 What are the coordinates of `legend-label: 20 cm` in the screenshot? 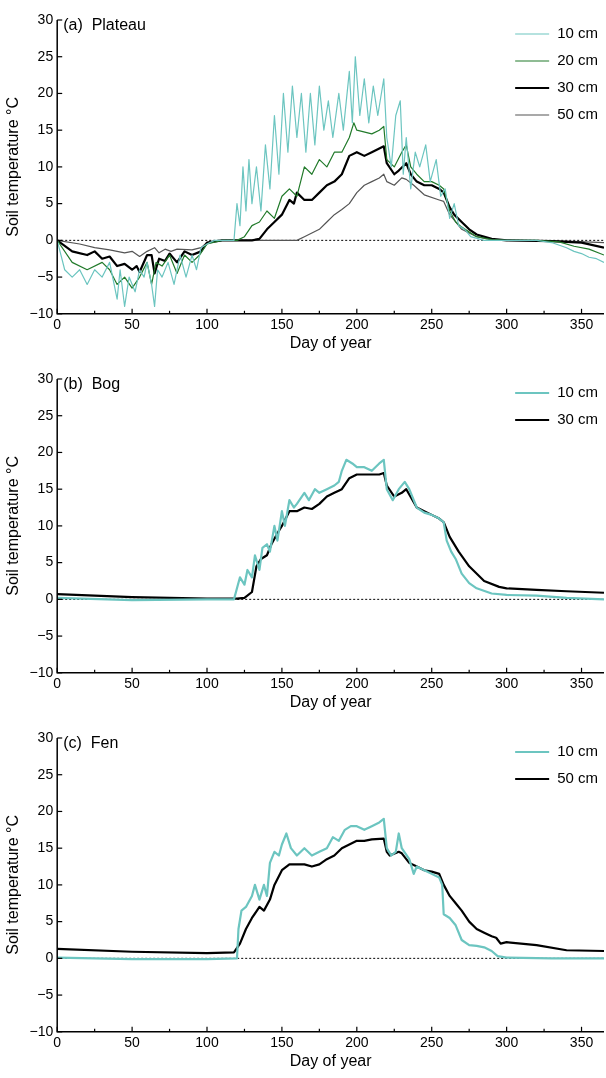 It's located at (578, 60).